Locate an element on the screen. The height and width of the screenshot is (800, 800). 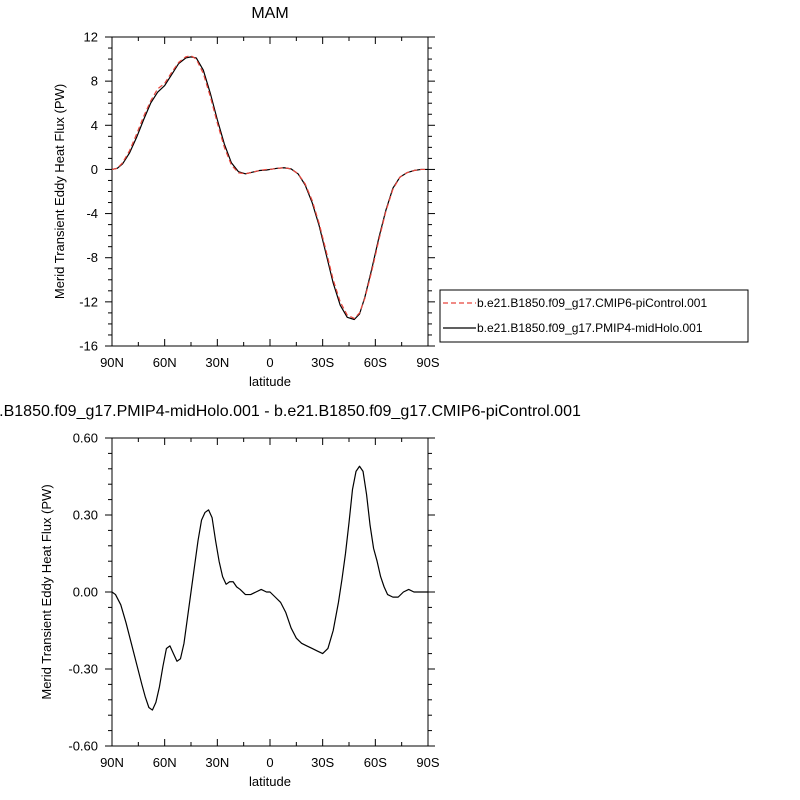
y-tick-label: -0.30 is located at coordinates (83, 669).